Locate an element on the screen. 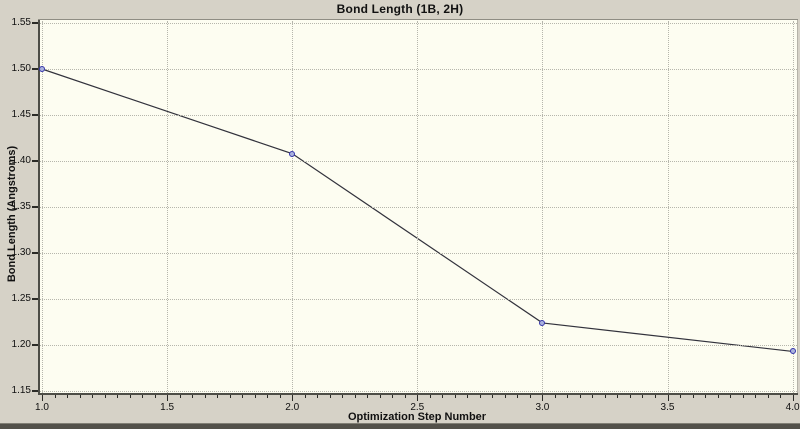 The height and width of the screenshot is (429, 800). x-tick-label: 3.0 is located at coordinates (542, 407).